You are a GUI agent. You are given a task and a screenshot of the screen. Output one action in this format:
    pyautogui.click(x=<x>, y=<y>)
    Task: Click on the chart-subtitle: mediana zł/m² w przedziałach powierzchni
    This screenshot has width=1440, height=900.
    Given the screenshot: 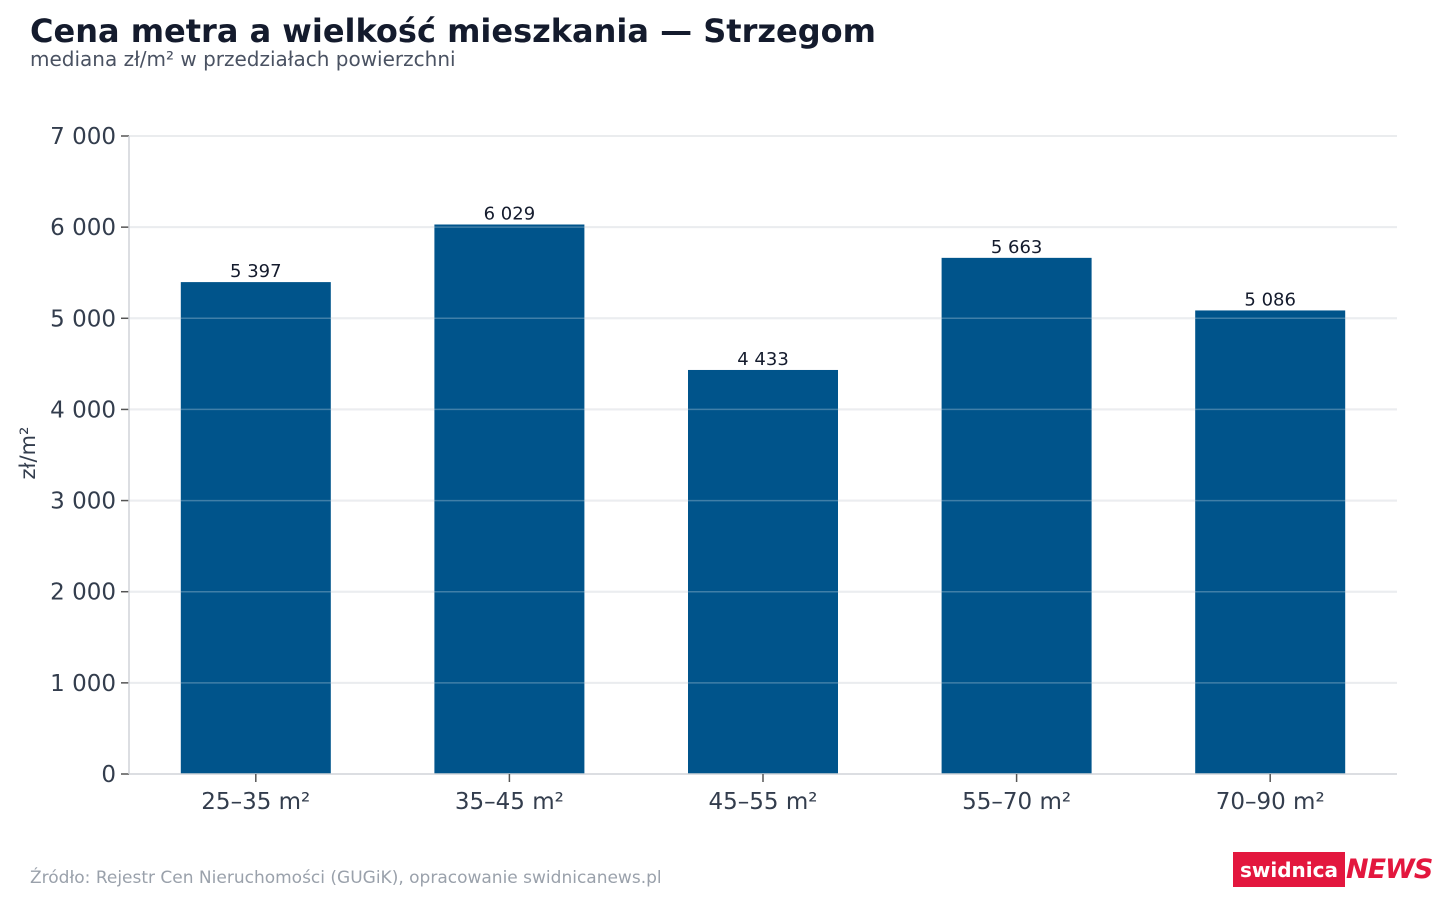 What is the action you would take?
    pyautogui.click(x=243, y=59)
    